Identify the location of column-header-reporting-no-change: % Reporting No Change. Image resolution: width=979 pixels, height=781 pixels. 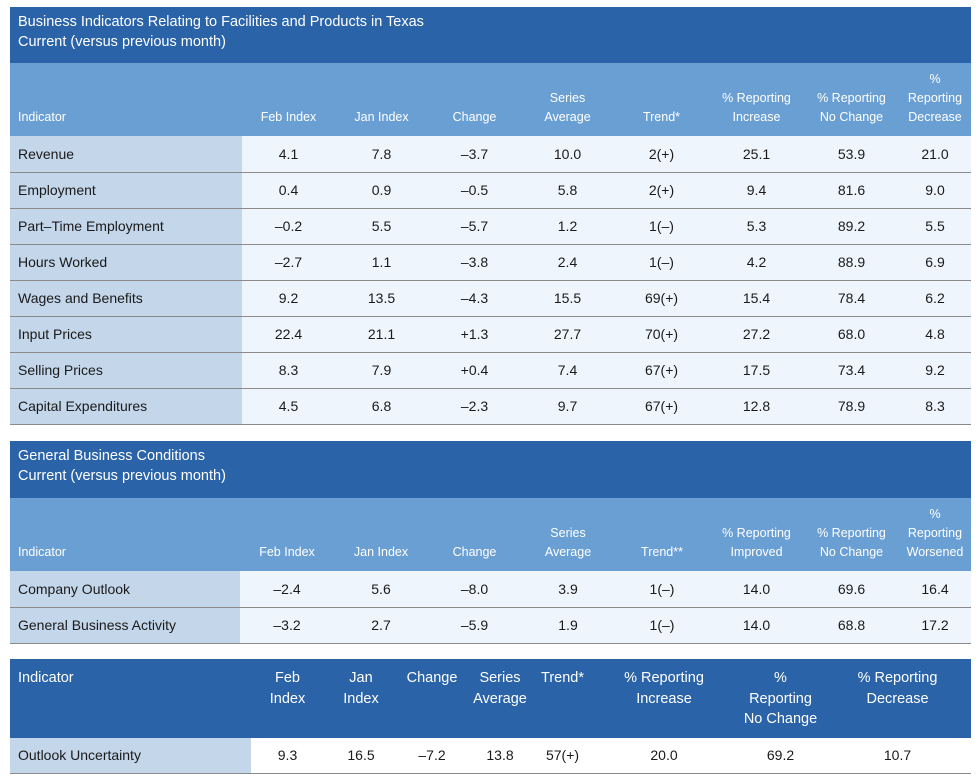
(780, 698).